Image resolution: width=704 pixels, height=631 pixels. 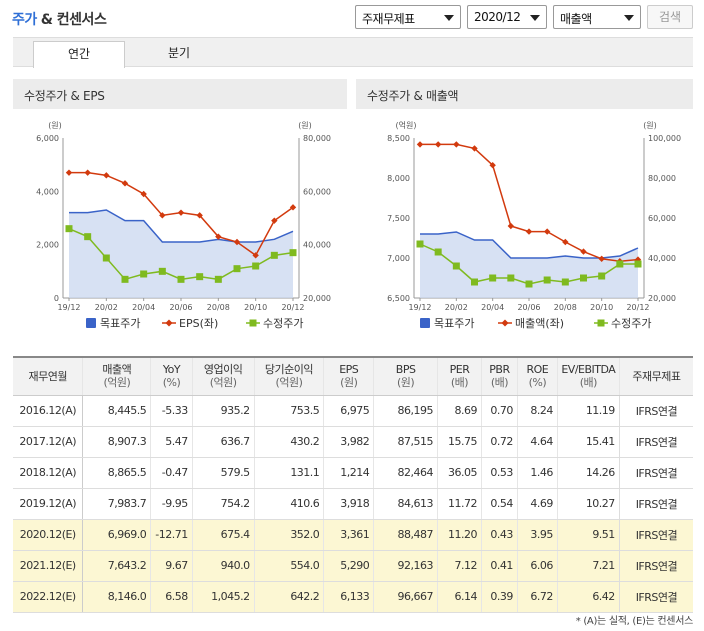 What do you see at coordinates (537, 566) in the screenshot?
I see `table-cell: 6.06` at bounding box center [537, 566].